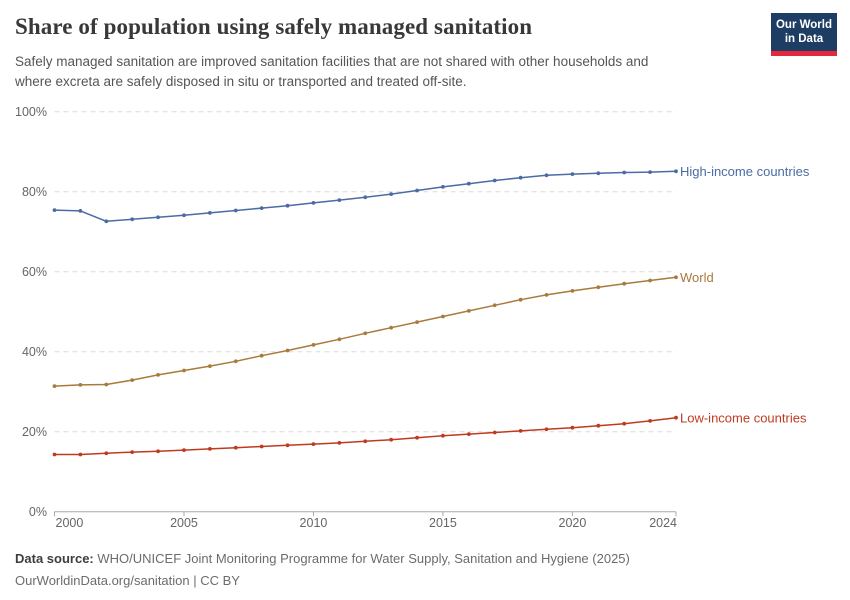  I want to click on series-marker-high-income-countries-2002, so click(106, 221).